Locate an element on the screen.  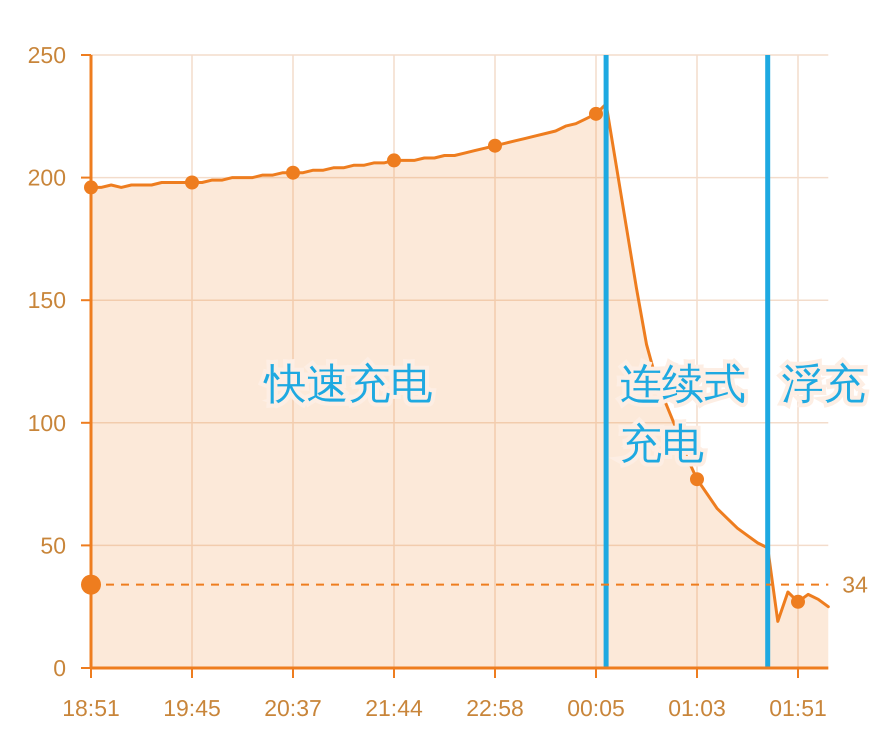
y-tick-label: 250 is located at coordinates (47, 55).